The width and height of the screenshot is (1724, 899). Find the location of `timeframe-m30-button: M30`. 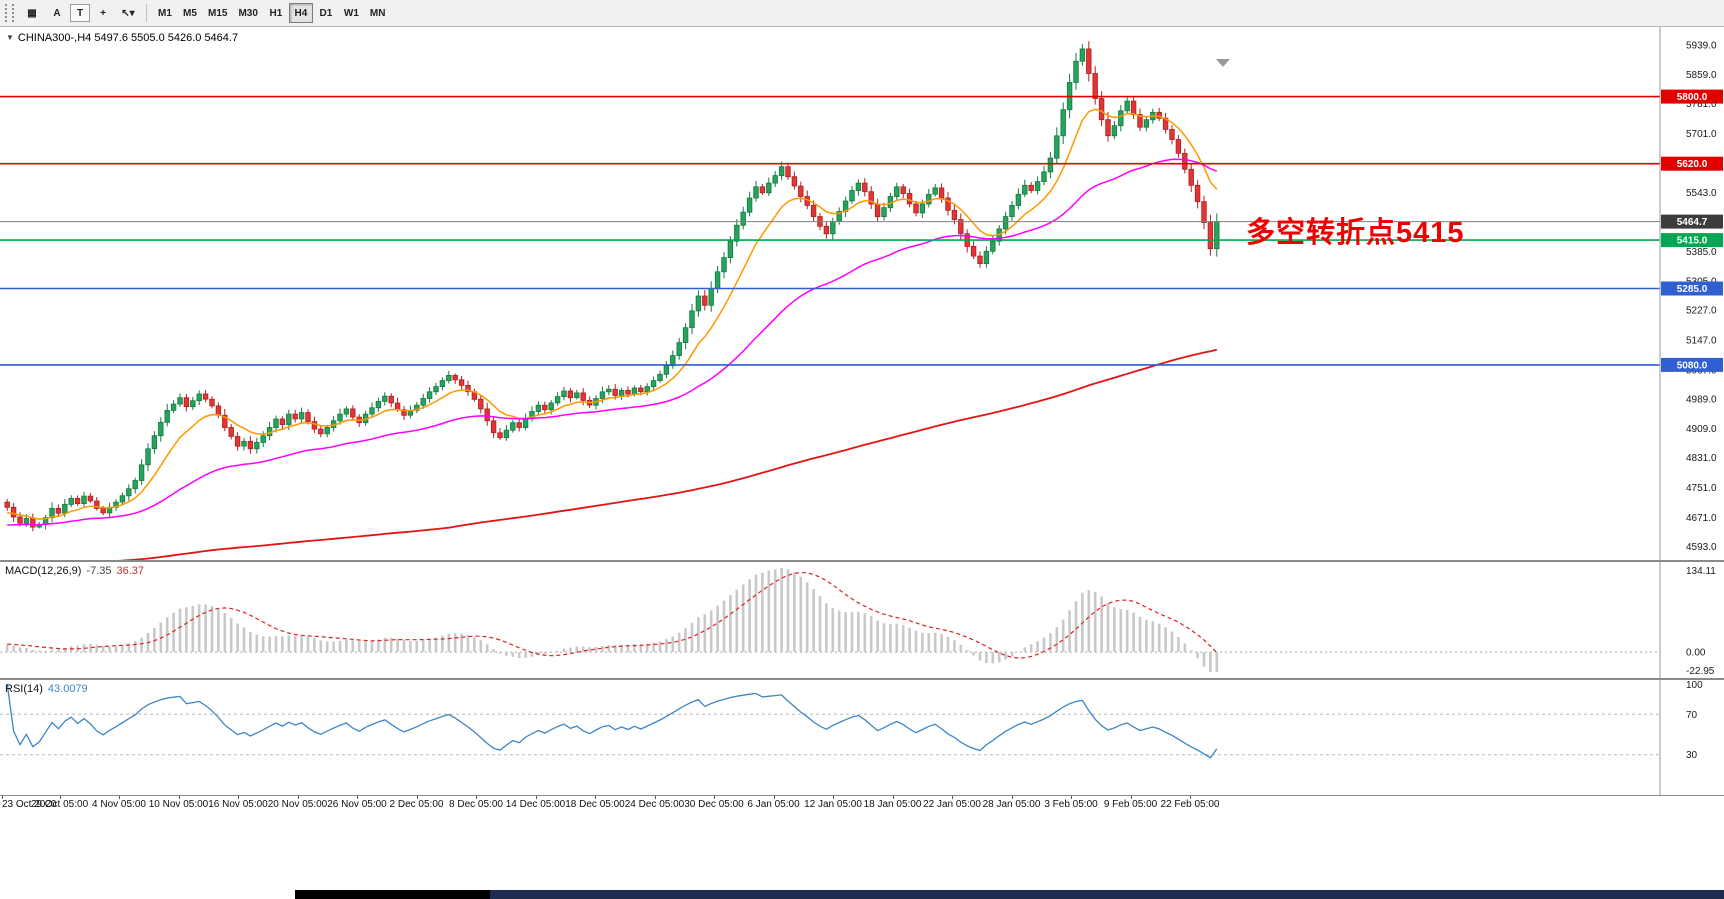

timeframe-m30-button: M30 is located at coordinates (247, 13).